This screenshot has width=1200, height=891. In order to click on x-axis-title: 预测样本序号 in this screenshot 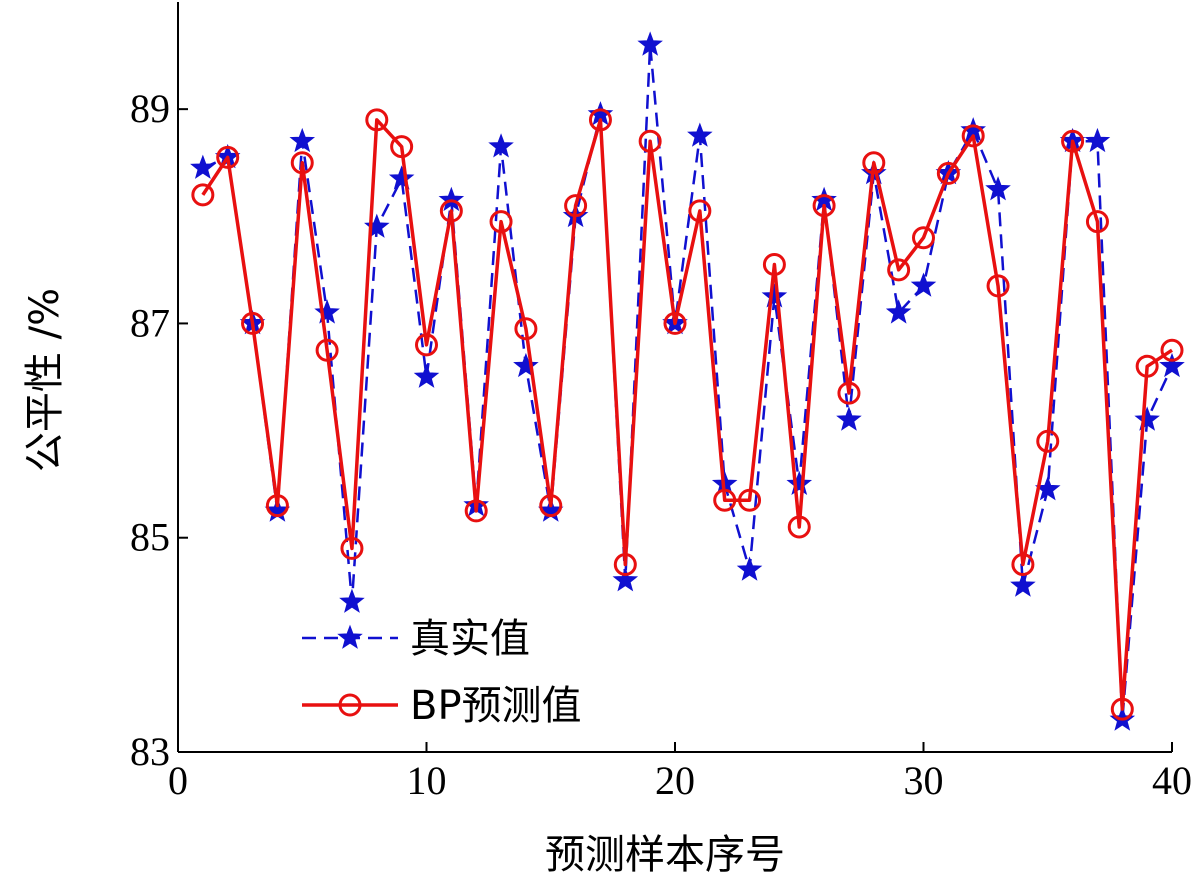, I will do `click(665, 855)`.